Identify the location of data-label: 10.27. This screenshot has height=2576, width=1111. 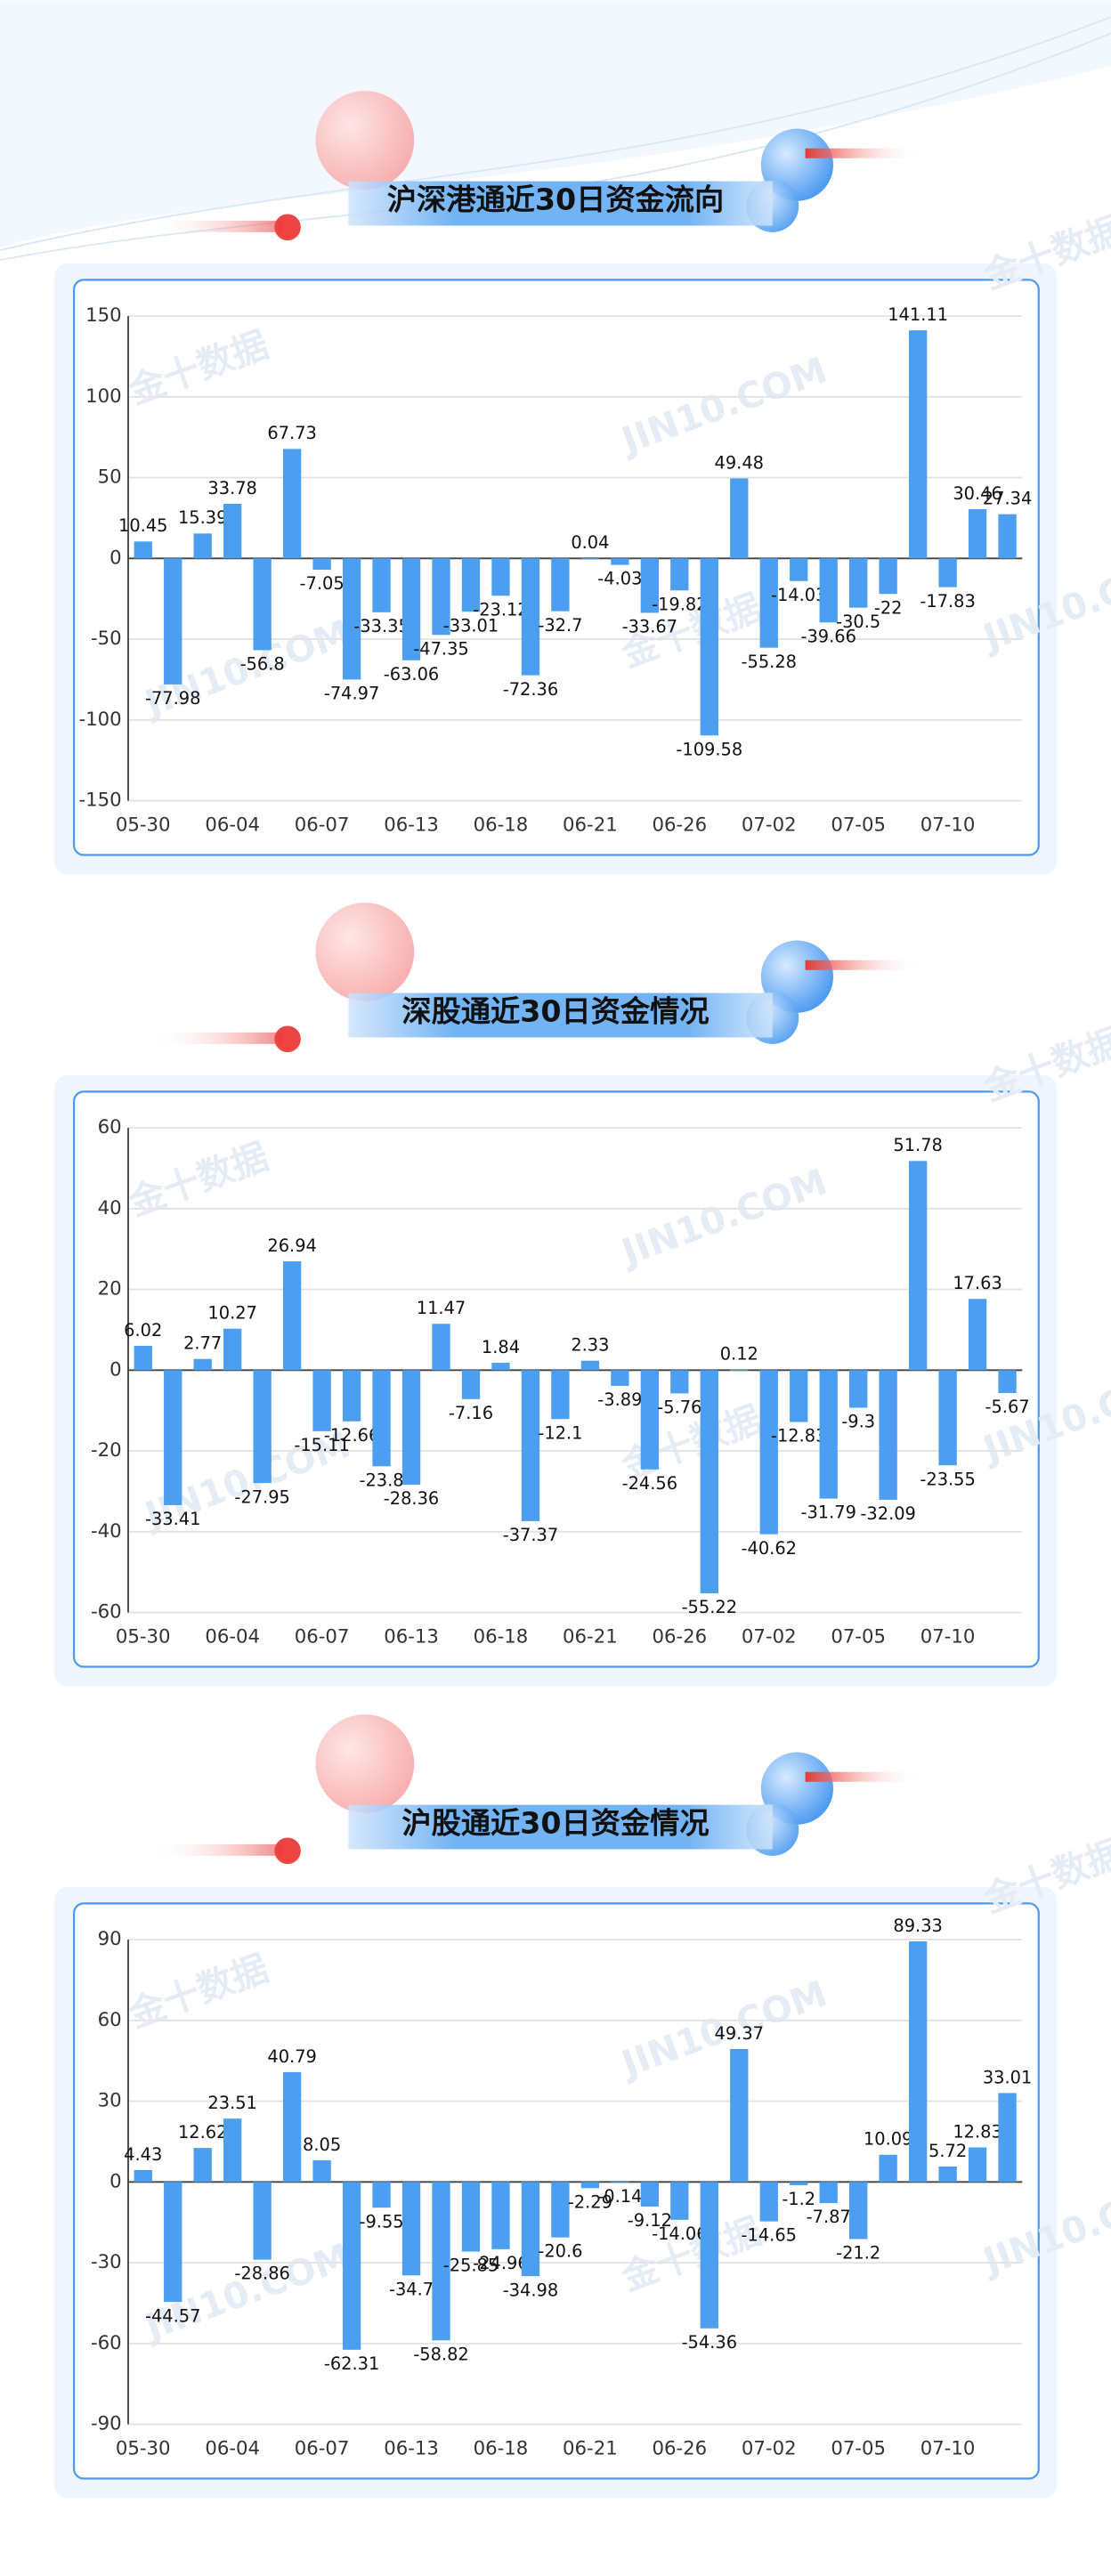
(231, 1314).